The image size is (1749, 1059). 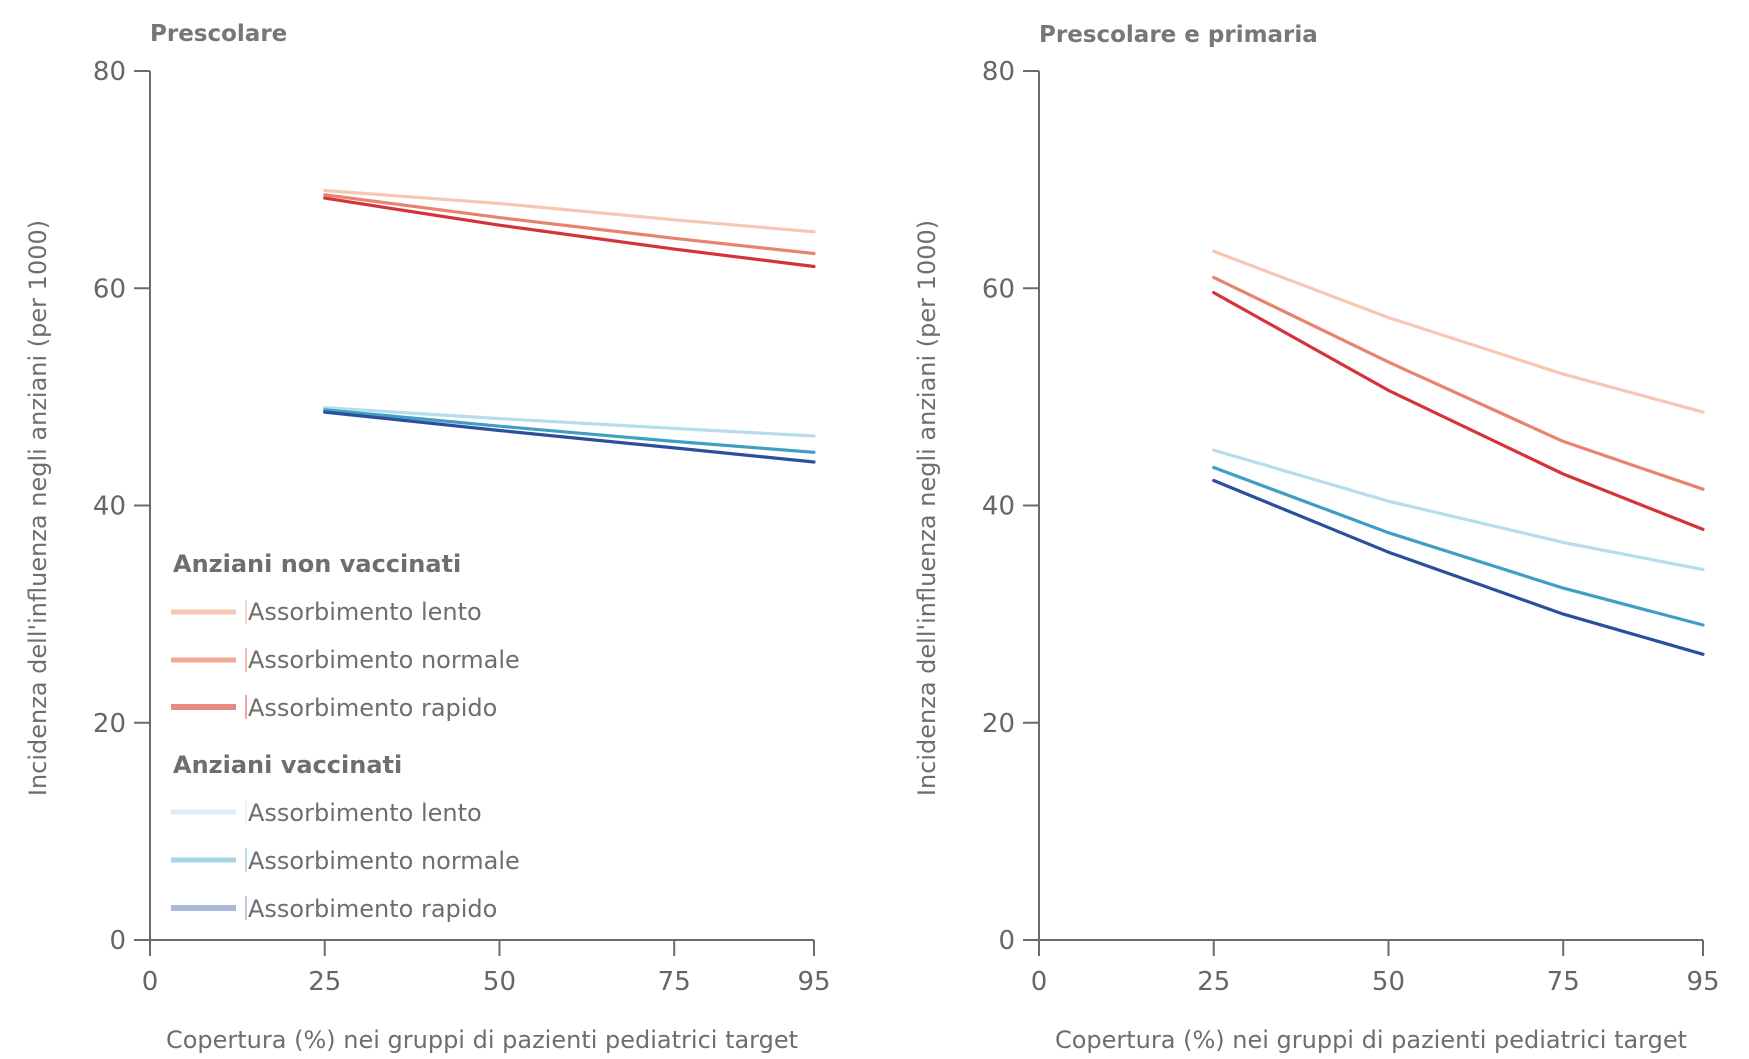 What do you see at coordinates (372, 708) in the screenshot?
I see `legend-label-unvaccinated-fast: Assorbimento rapido` at bounding box center [372, 708].